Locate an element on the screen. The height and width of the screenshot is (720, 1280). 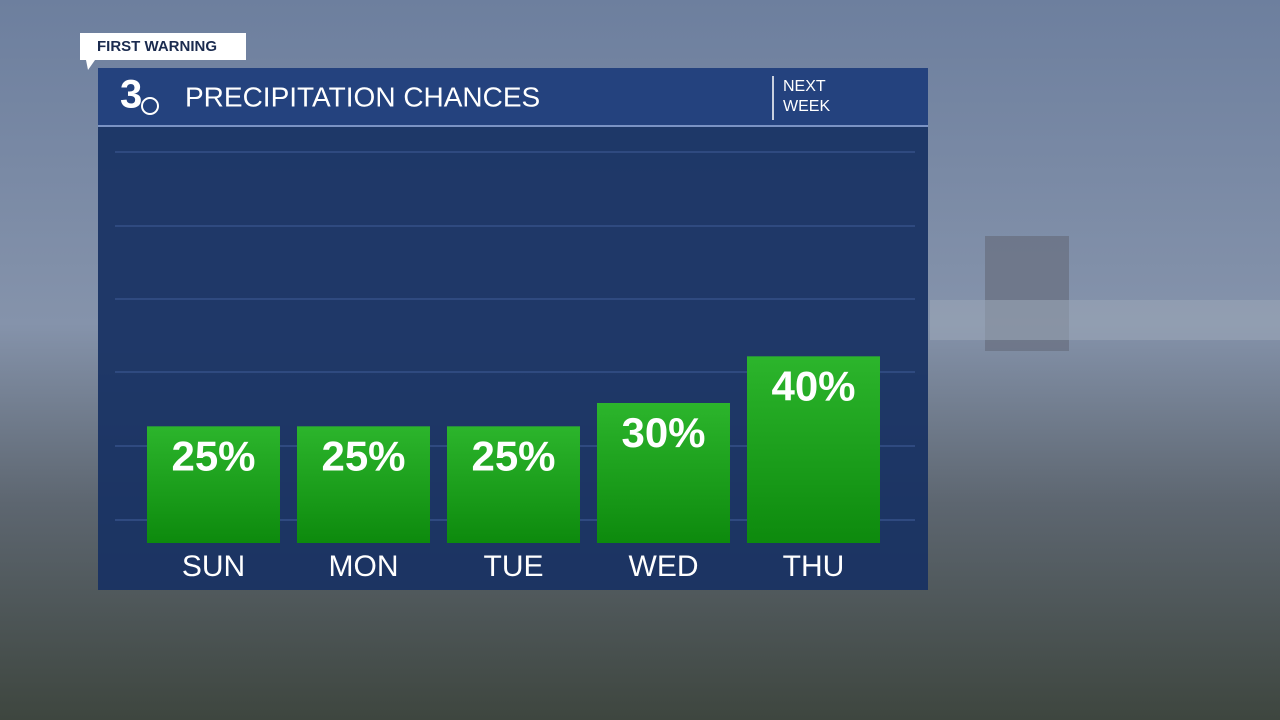
period-line: NEXT is located at coordinates (804, 86).